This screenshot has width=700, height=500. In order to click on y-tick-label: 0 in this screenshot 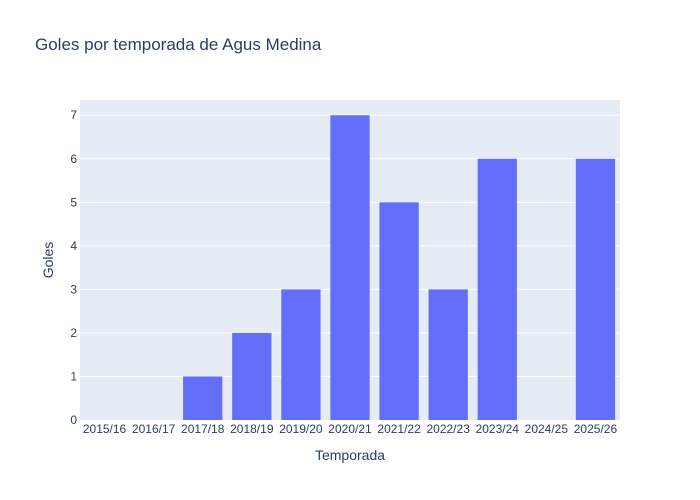, I will do `click(73, 420)`.